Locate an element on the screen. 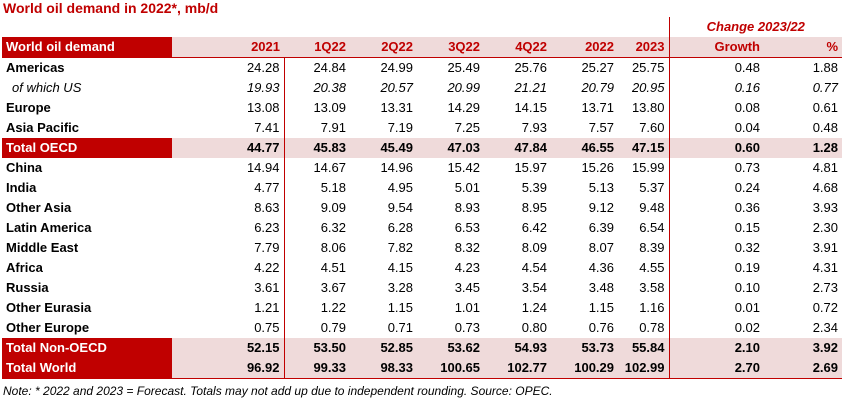  table-cell: 0.10 is located at coordinates (747, 287).